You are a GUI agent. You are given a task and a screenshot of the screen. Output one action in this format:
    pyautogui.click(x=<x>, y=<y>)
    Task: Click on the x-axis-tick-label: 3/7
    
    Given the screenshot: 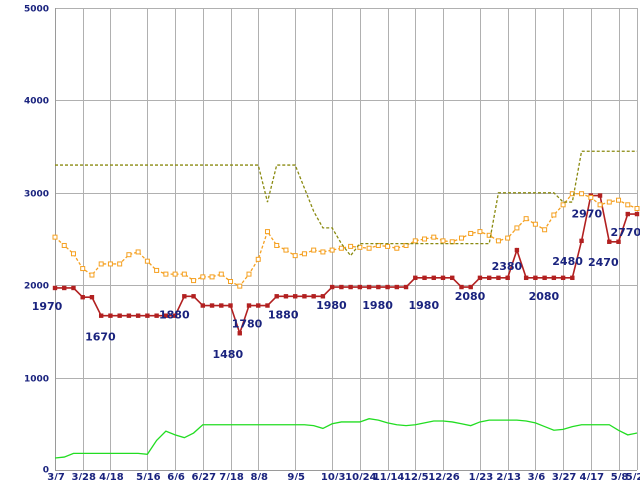 What is the action you would take?
    pyautogui.click(x=56, y=476)
    